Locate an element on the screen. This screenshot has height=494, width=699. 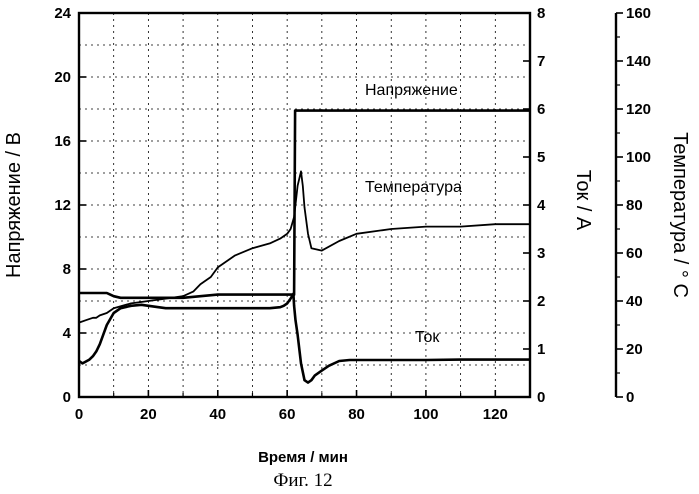
annotation-voltage: Напряжение is located at coordinates (411, 90).